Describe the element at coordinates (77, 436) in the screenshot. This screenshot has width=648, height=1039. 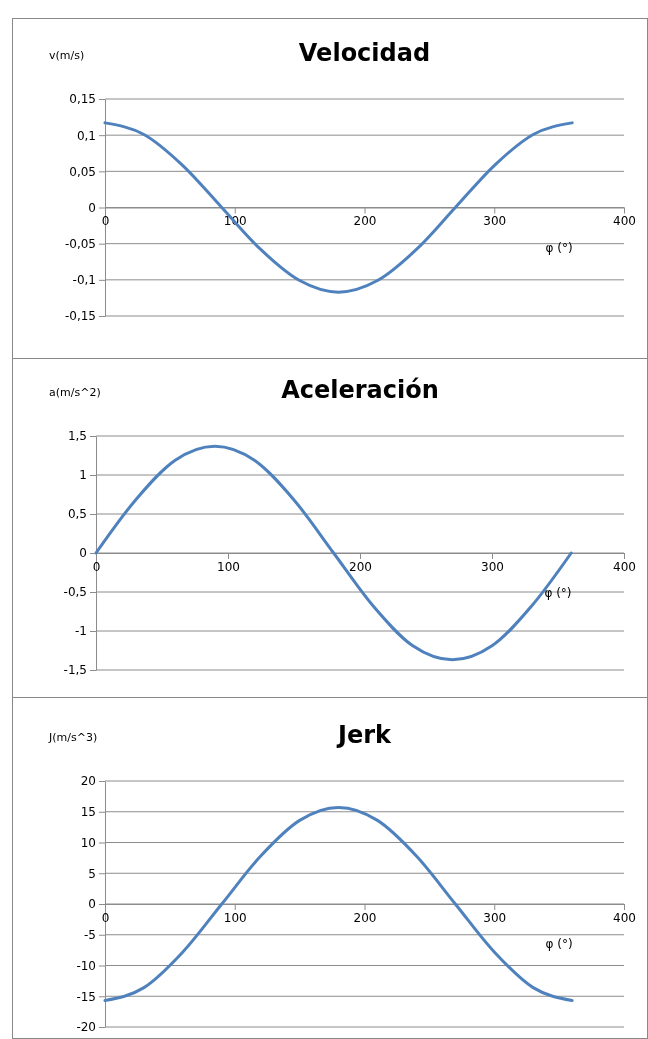
I see `y-tick-label: 1,5` at that location.